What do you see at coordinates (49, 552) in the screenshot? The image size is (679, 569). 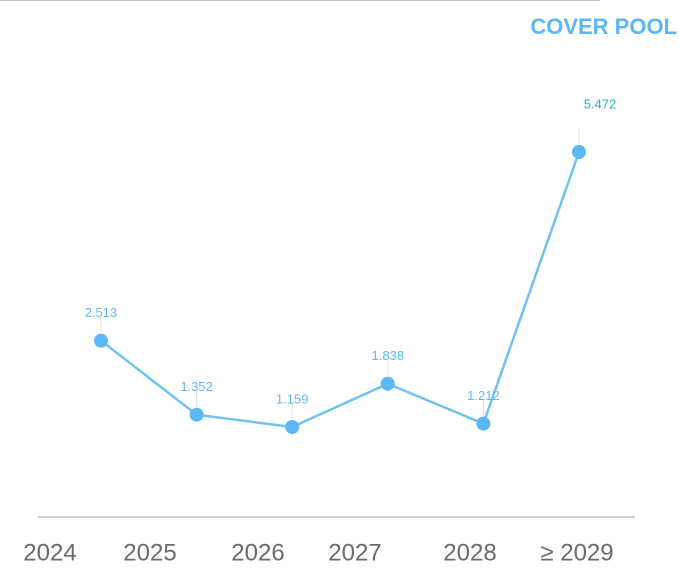 I see `x-tick-label: 2024` at bounding box center [49, 552].